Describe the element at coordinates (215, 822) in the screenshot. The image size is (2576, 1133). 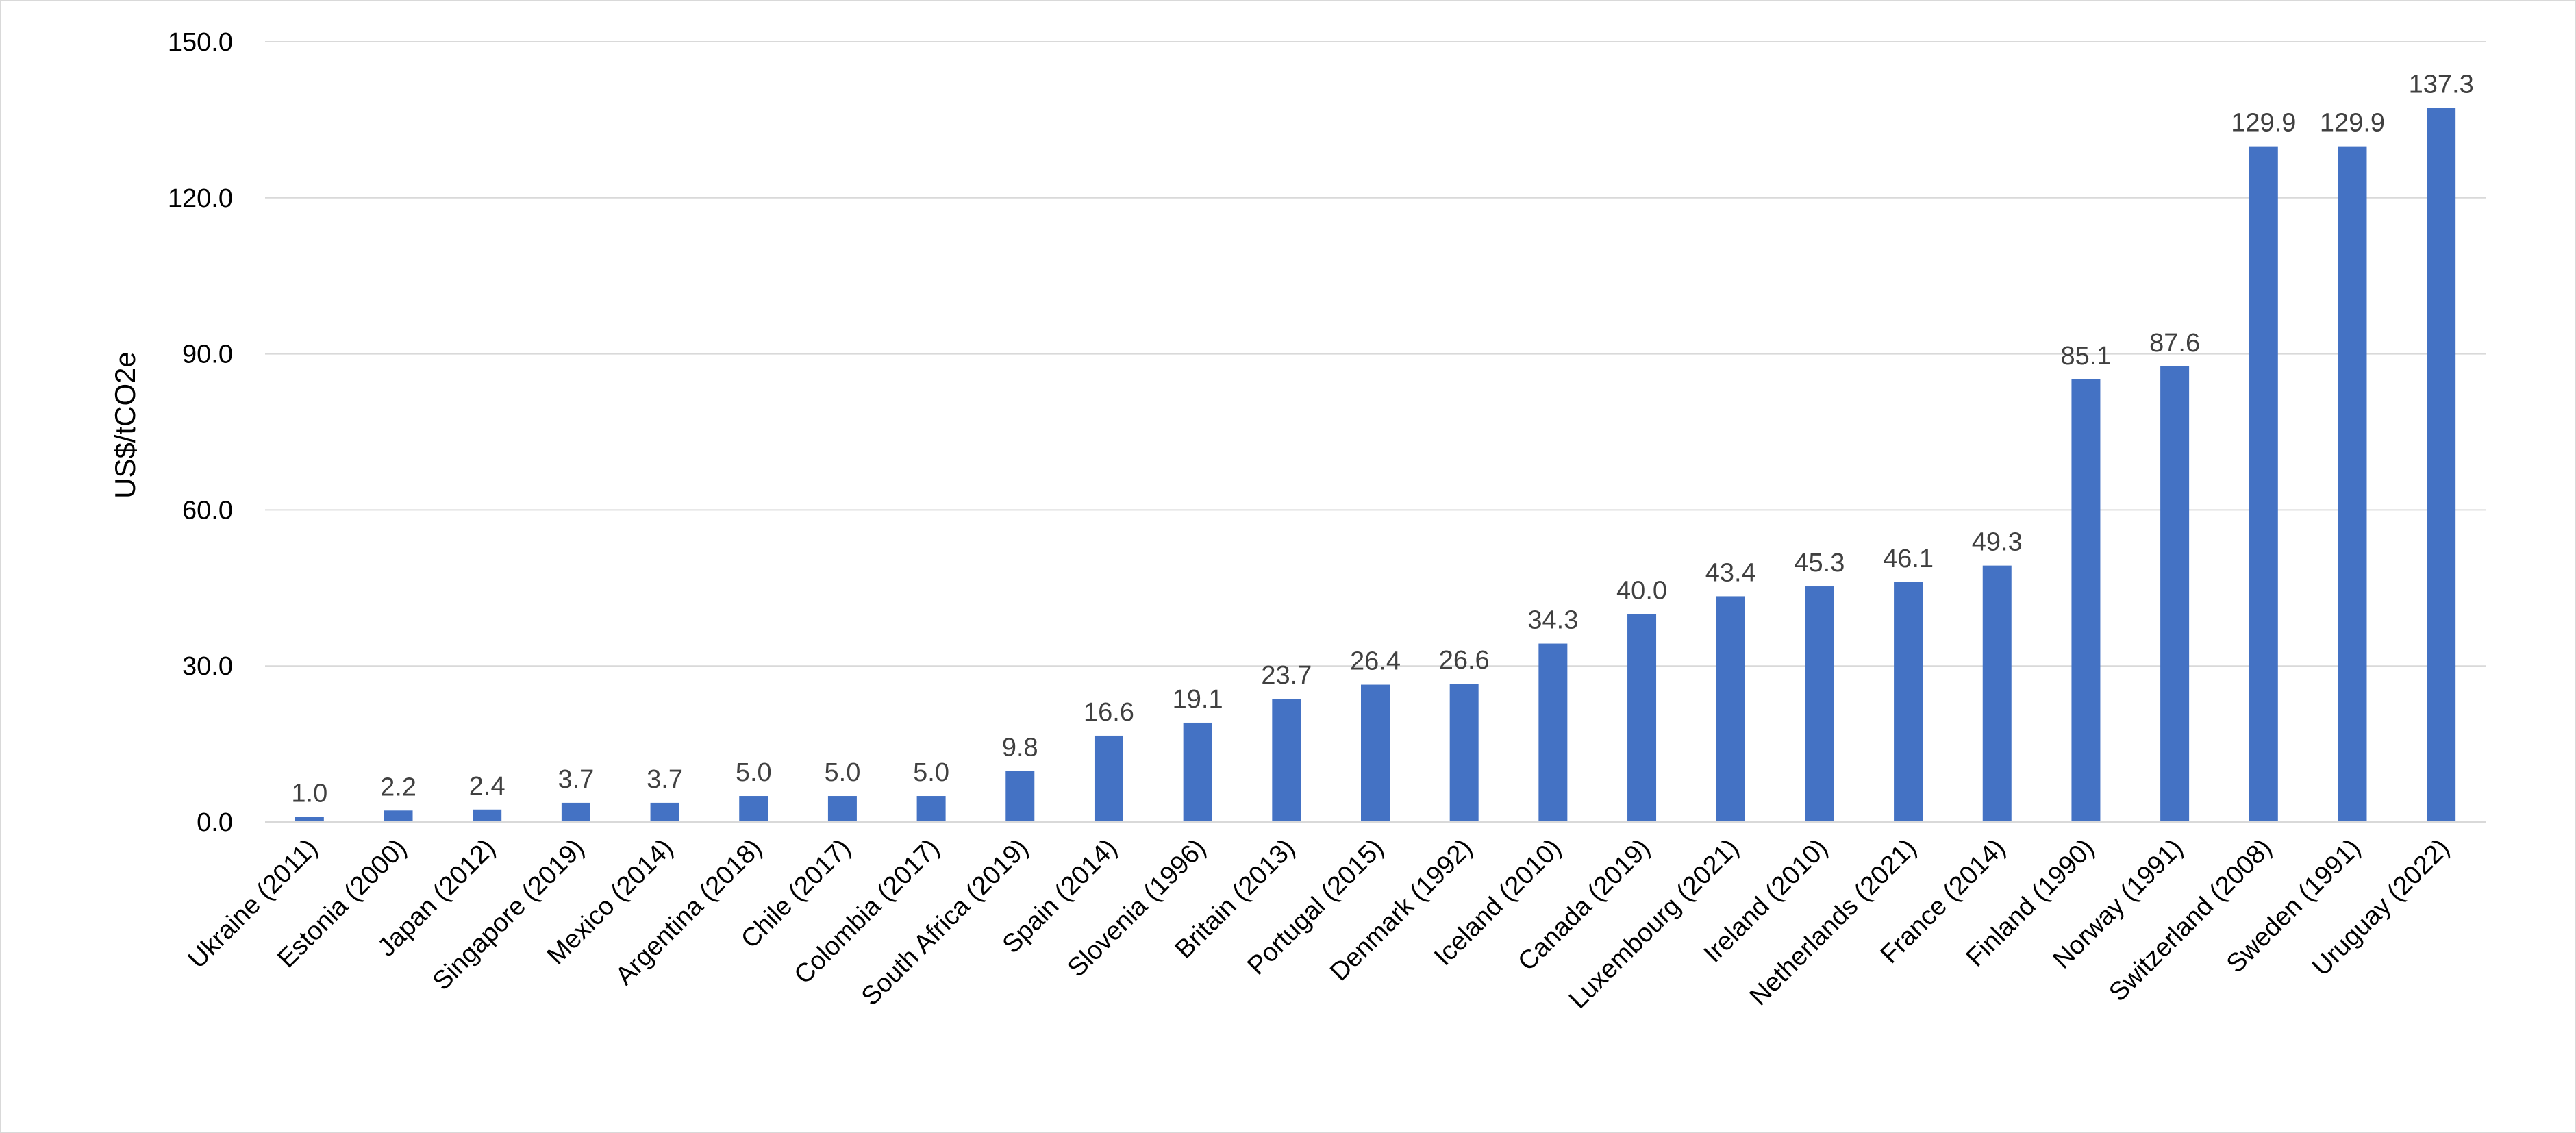
I see `y-tick-label: 0.0` at that location.